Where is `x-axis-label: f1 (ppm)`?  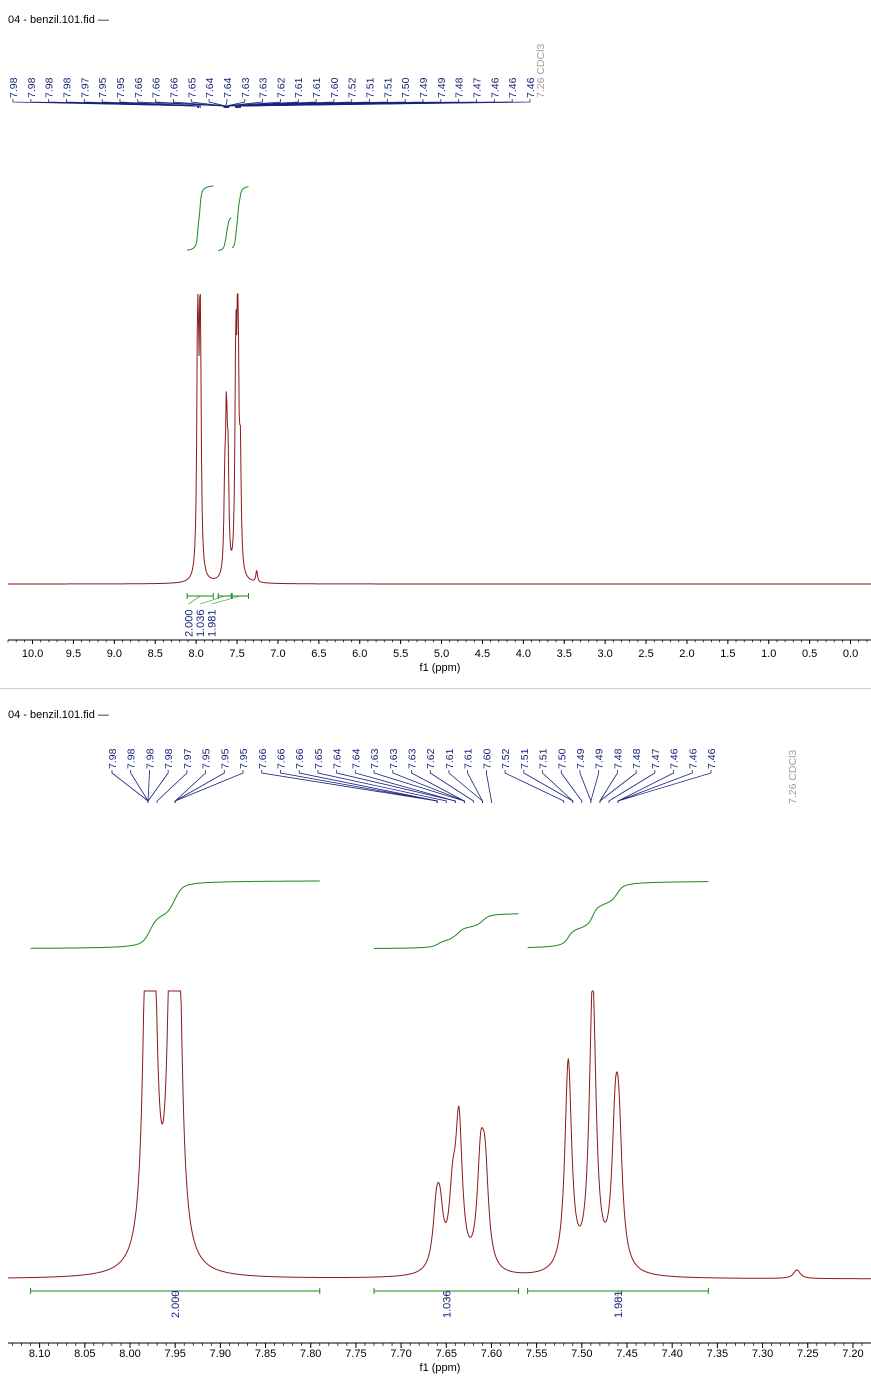 x-axis-label: f1 (ppm) is located at coordinates (440, 668).